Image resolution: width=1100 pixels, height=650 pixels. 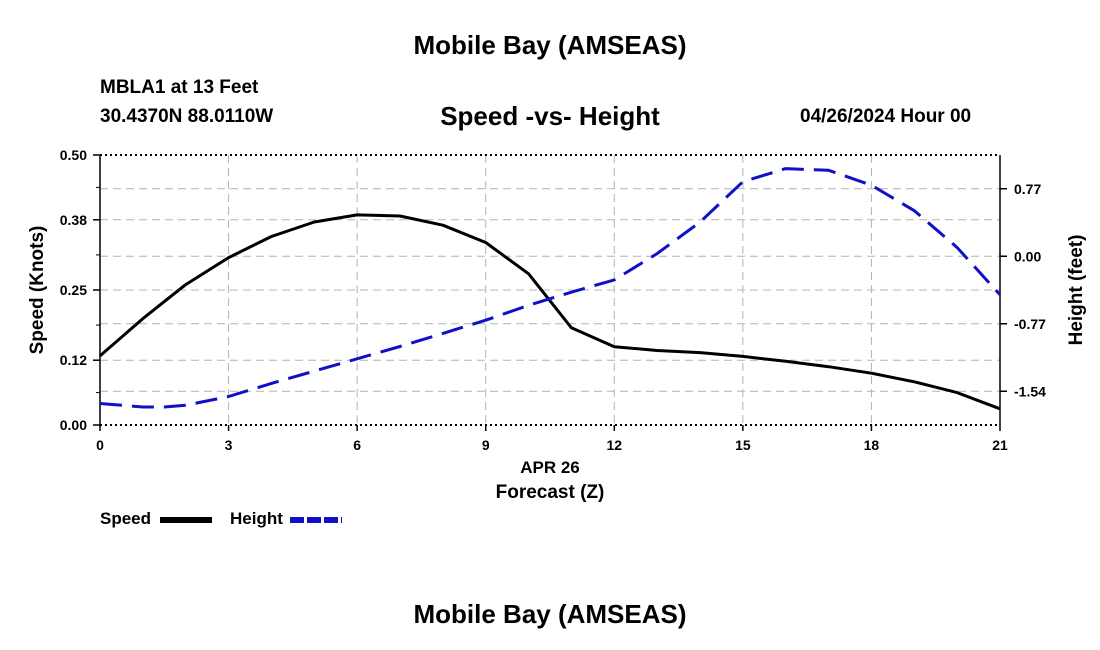 What do you see at coordinates (100, 445) in the screenshot?
I see `x-tick-label: 0` at bounding box center [100, 445].